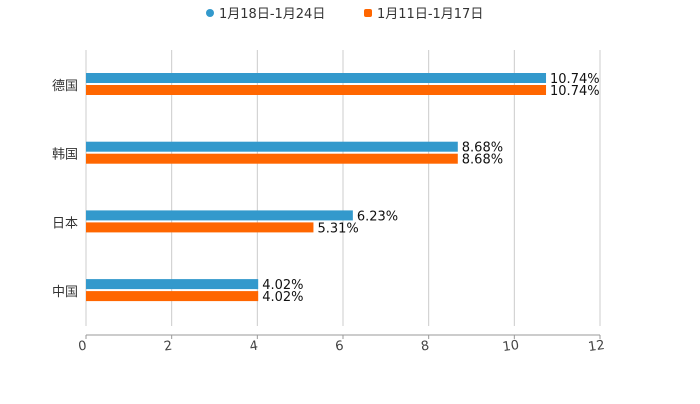  I want to click on legend-label-0: 1月18日-1月24日, so click(272, 14).